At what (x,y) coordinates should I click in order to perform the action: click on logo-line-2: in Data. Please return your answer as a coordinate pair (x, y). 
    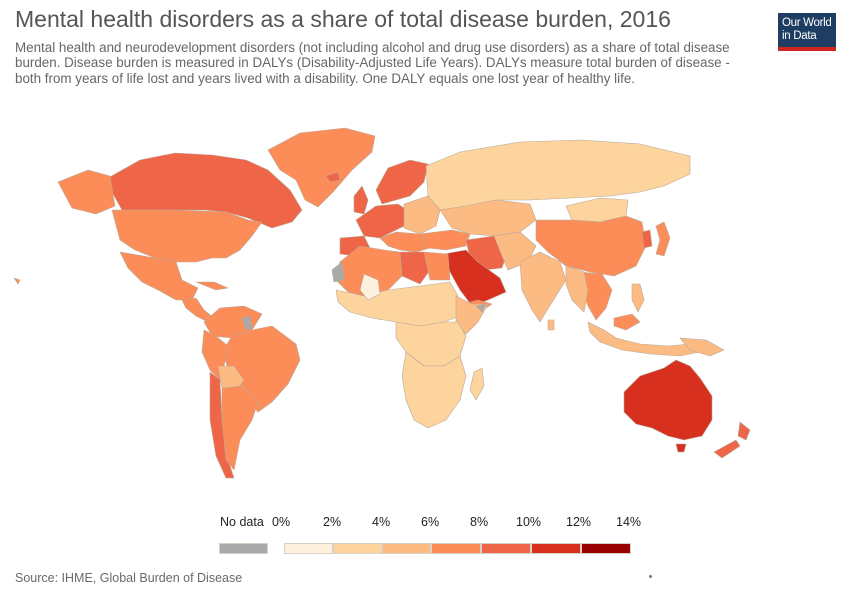
    Looking at the image, I should click on (799, 35).